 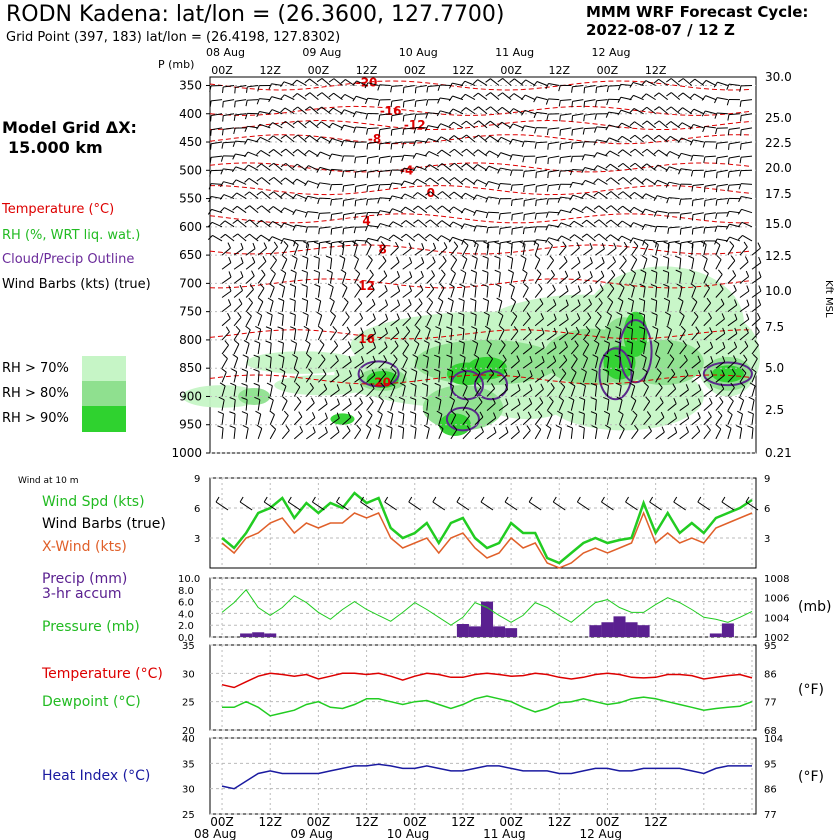 I want to click on temp-tick-right: 68, so click(x=770, y=731).